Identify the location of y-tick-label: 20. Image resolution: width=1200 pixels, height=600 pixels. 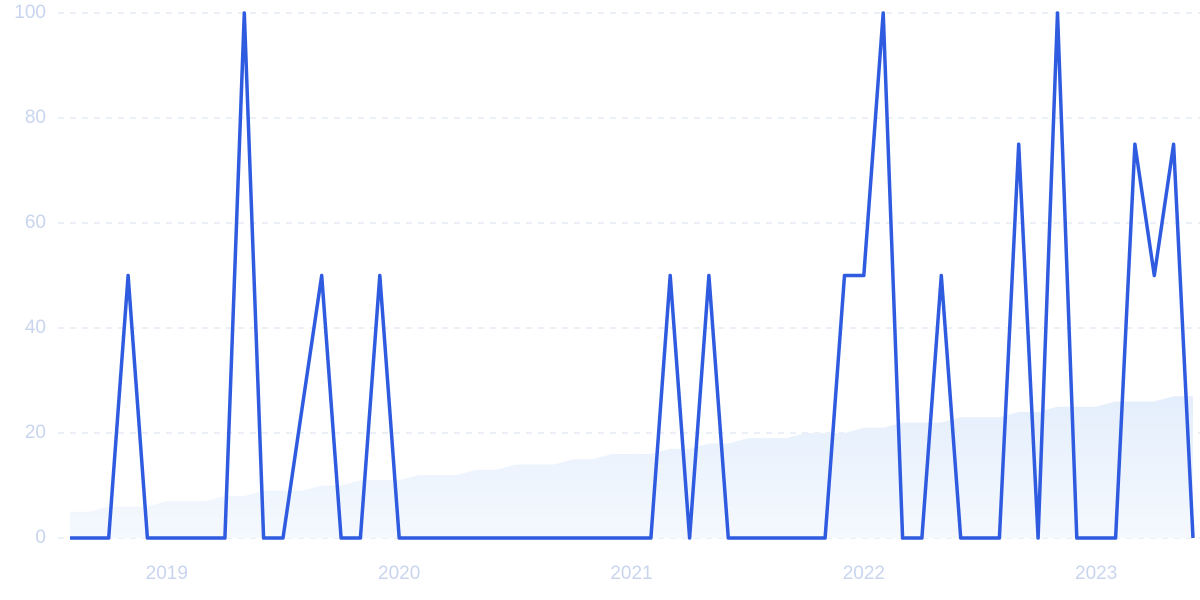
(35, 432).